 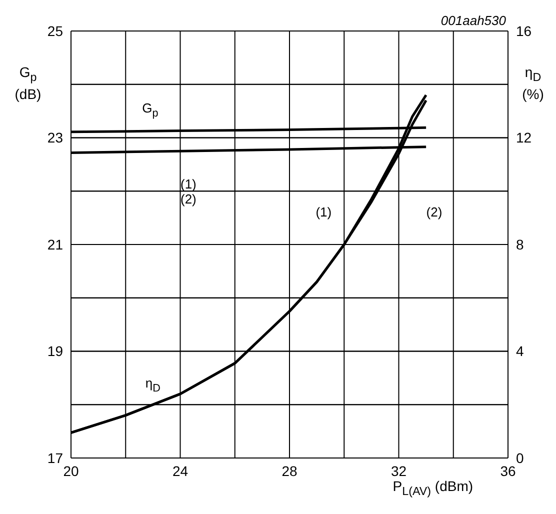 What do you see at coordinates (520, 351) in the screenshot?
I see `y2-tick-label: 4` at bounding box center [520, 351].